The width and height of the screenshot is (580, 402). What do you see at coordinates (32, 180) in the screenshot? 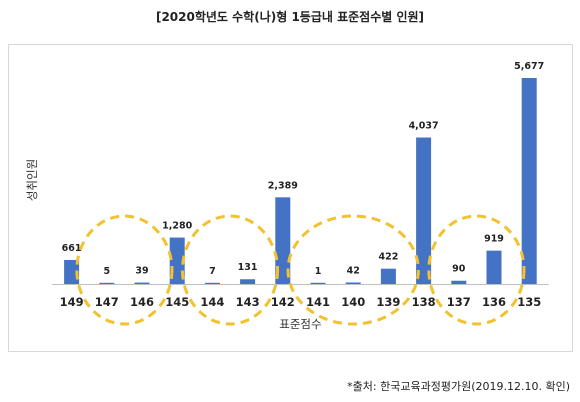
I see `y-axis-title: 성취인원` at bounding box center [32, 180].